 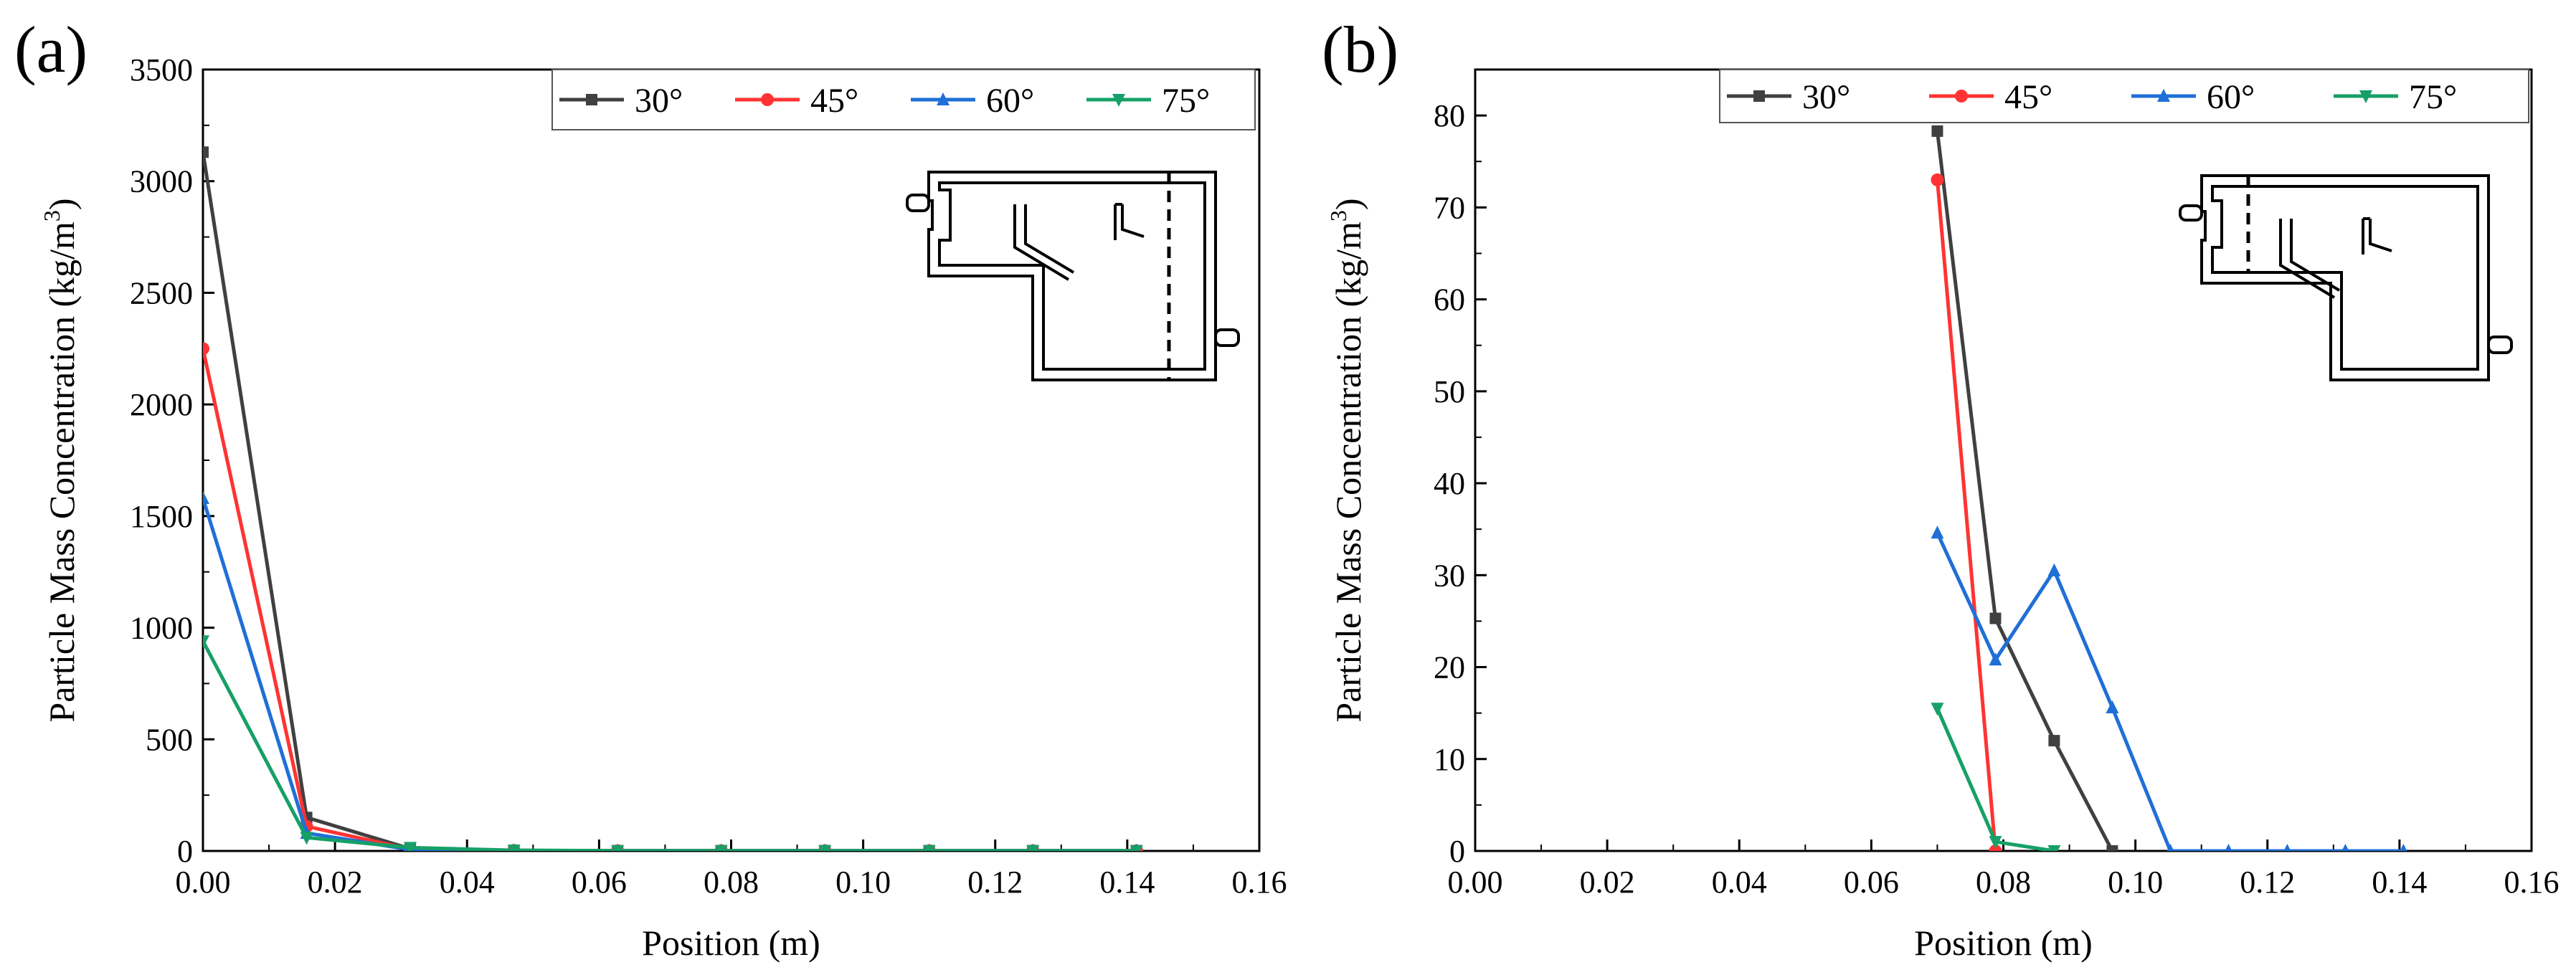 I want to click on series-30deg, so click(x=2024, y=488).